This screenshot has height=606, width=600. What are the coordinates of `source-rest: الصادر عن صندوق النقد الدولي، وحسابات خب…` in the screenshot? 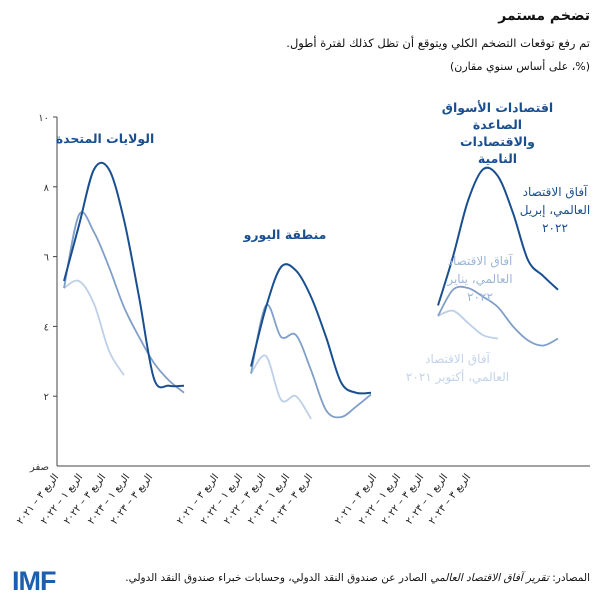 It's located at (278, 578).